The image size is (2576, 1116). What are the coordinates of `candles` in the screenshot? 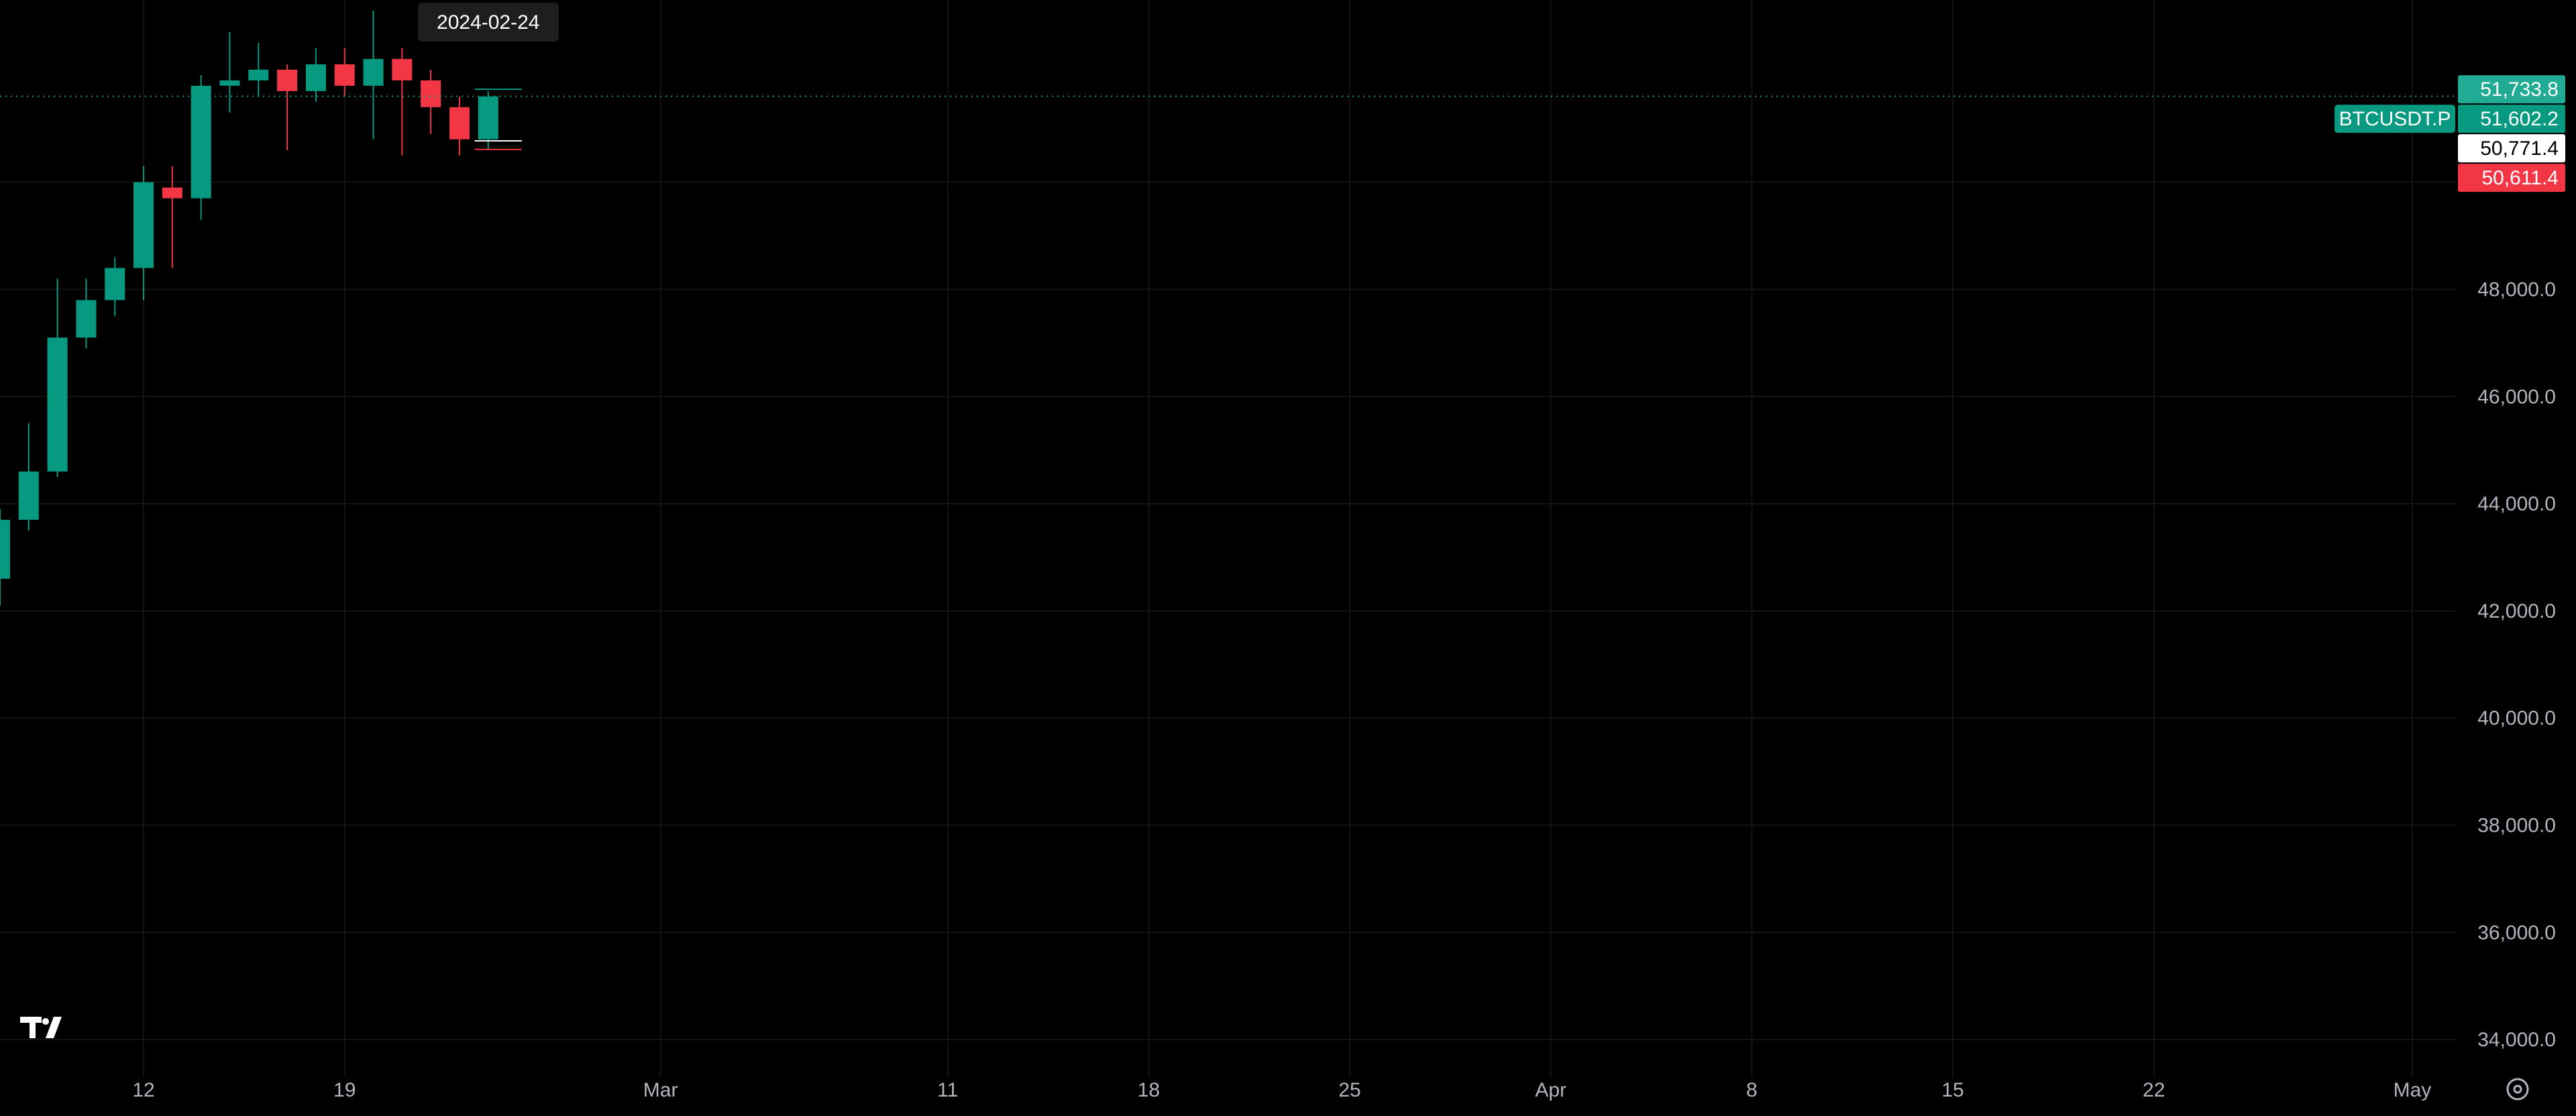 It's located at (249, 308).